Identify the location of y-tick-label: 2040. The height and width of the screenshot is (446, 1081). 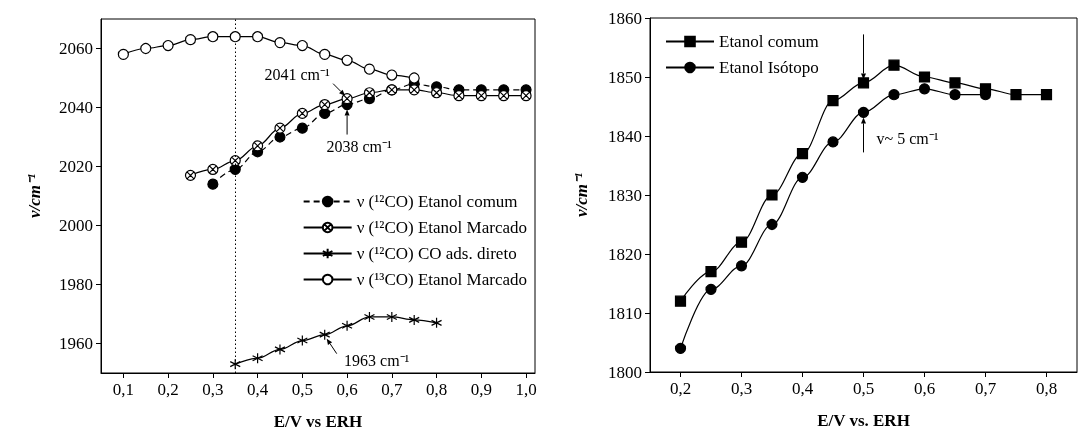
(76, 107).